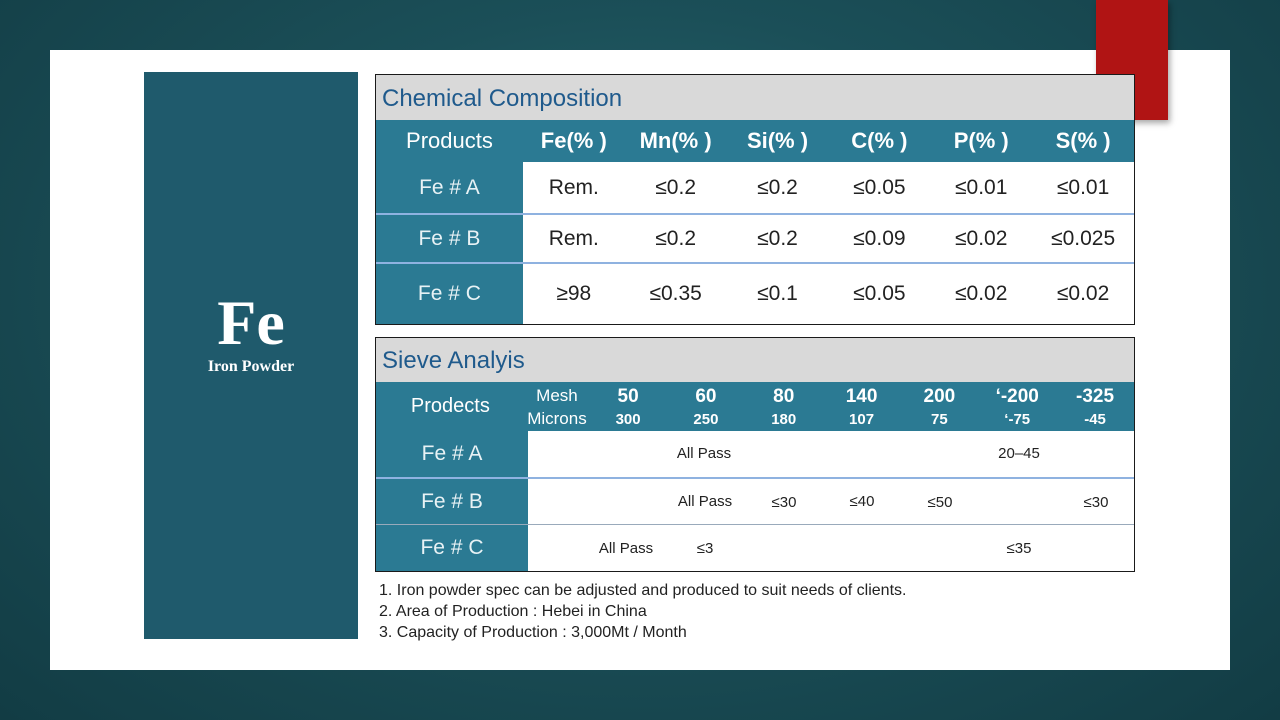  I want to click on cell-c: ≤0.09, so click(879, 238).